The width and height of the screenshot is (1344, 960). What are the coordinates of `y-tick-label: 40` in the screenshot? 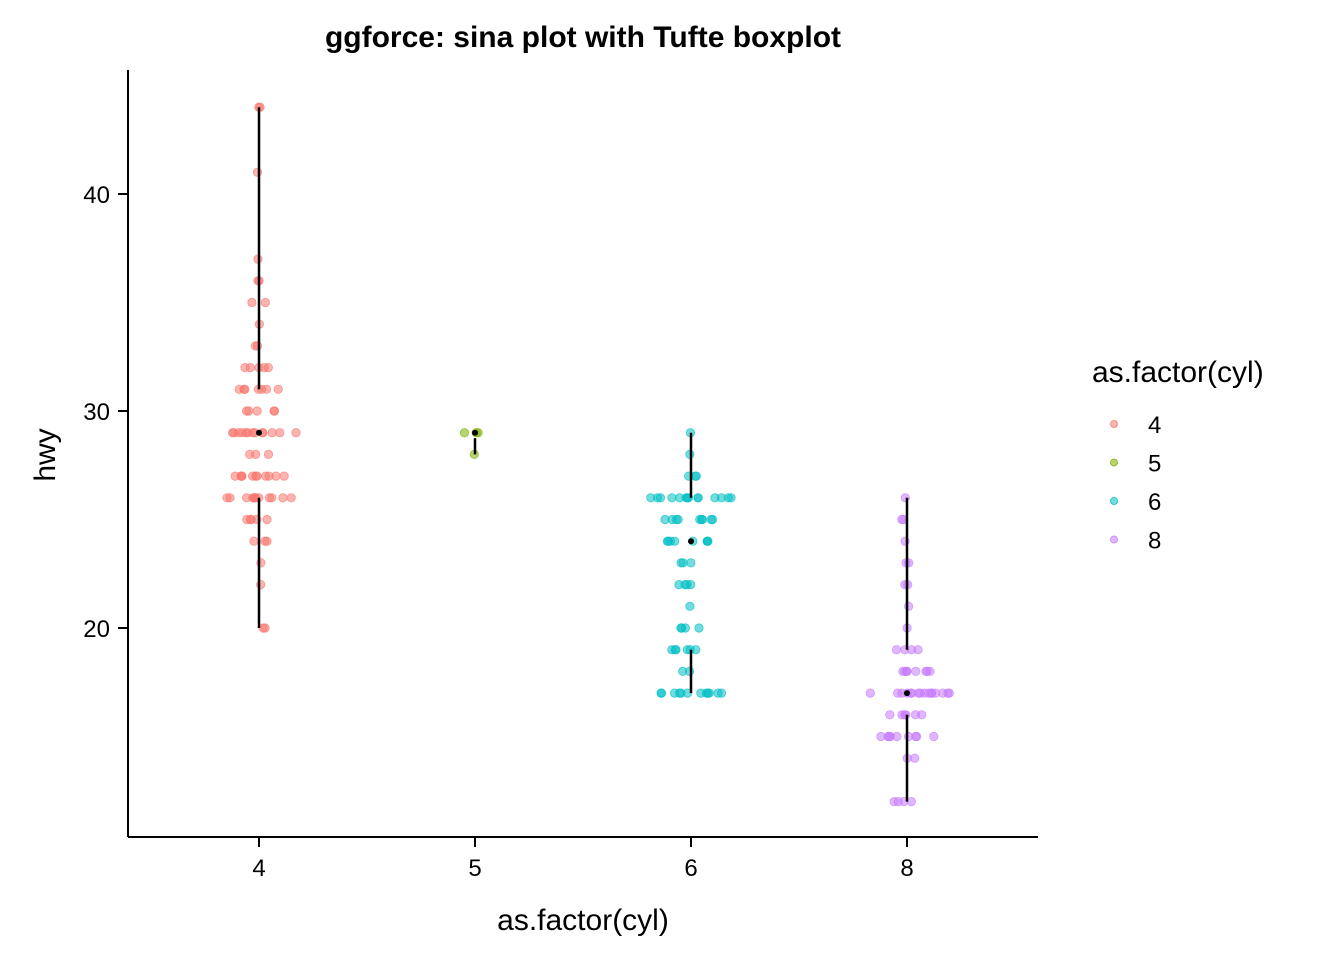 It's located at (96, 195).